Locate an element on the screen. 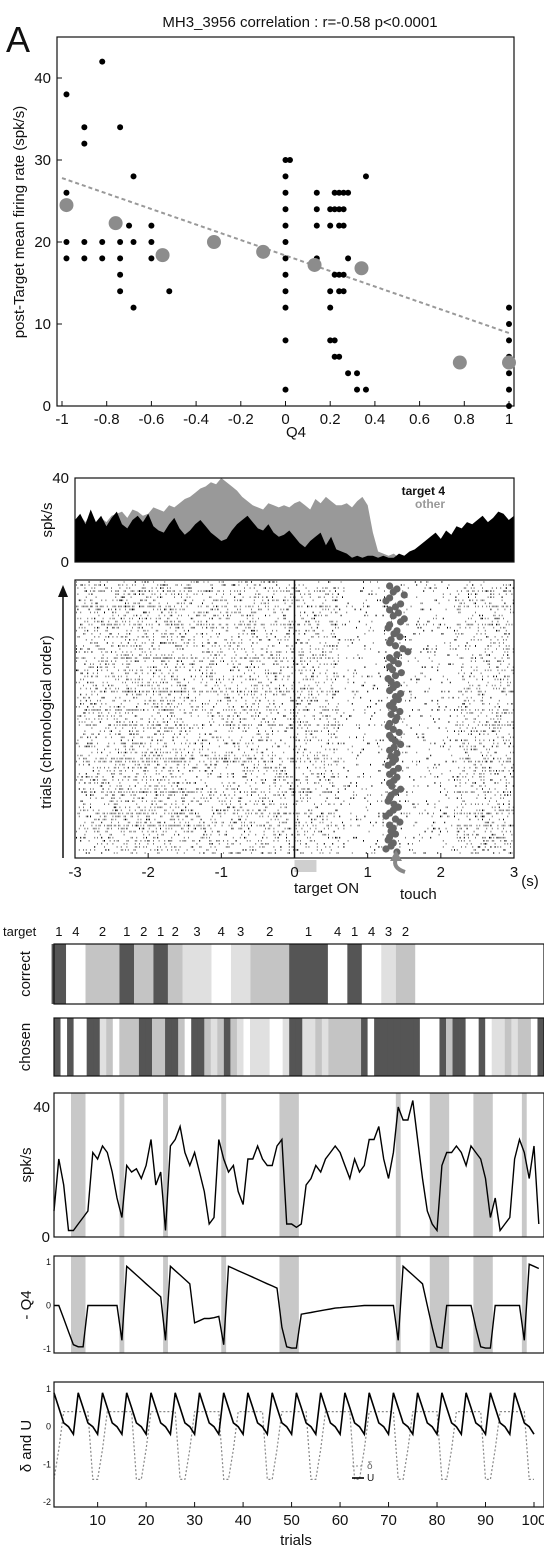 The image size is (544, 1553). target-block-label: 1 is located at coordinates (354, 931).